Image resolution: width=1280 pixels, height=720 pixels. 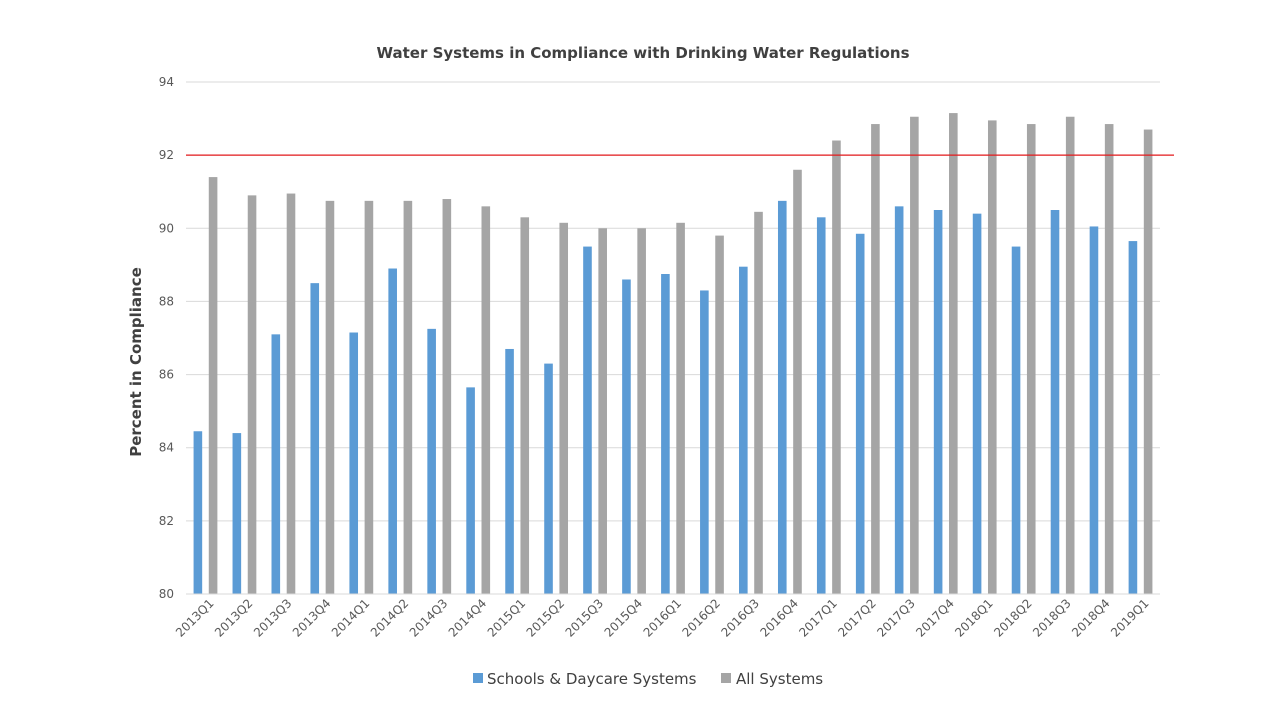 I want to click on x-tick-label: 2017Q3, so click(x=896, y=618).